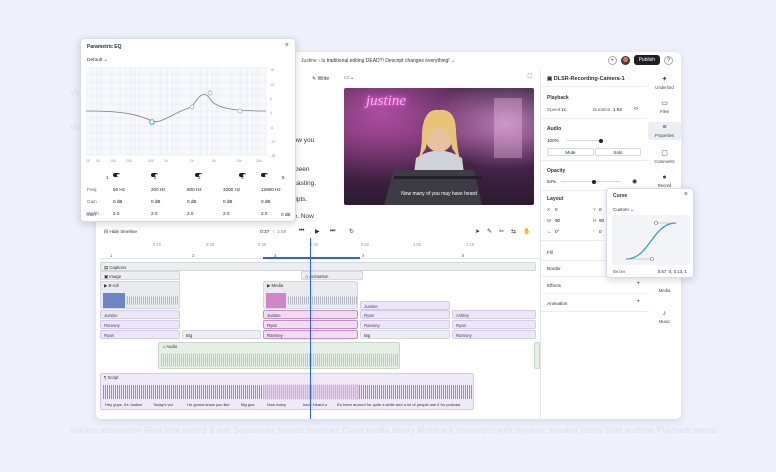 The height and width of the screenshot is (472, 776). I want to click on b-roll-clip: ▶ B-roll, so click(140, 295).